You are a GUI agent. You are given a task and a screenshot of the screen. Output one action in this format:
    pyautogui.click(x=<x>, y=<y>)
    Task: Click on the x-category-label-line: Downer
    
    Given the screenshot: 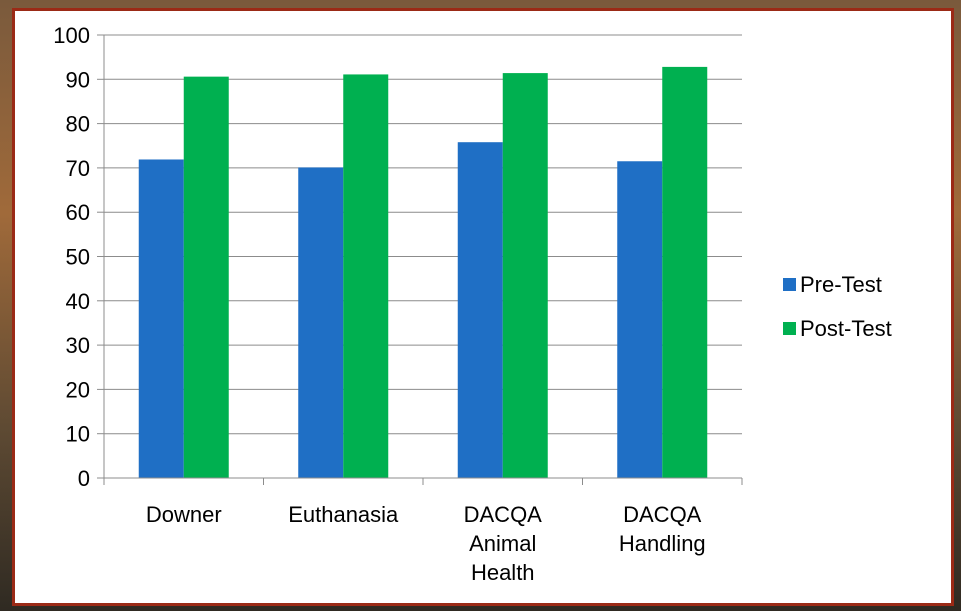 What is the action you would take?
    pyautogui.click(x=184, y=514)
    